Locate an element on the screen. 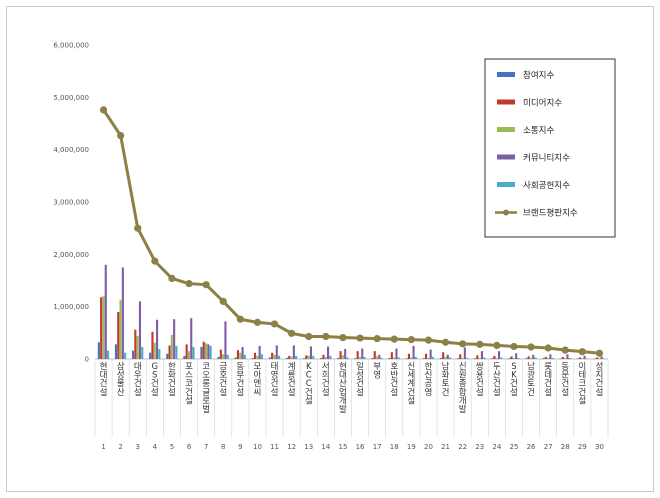 This screenshot has height=498, width=660. bar-미디어지수-10 is located at coordinates (255, 355).